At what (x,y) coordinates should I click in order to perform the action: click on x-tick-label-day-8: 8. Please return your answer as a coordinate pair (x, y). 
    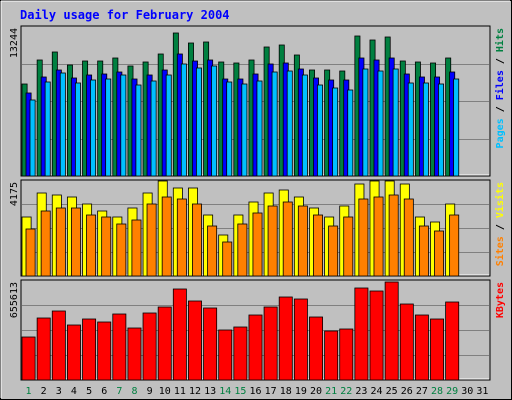
    Looking at the image, I should click on (134, 391).